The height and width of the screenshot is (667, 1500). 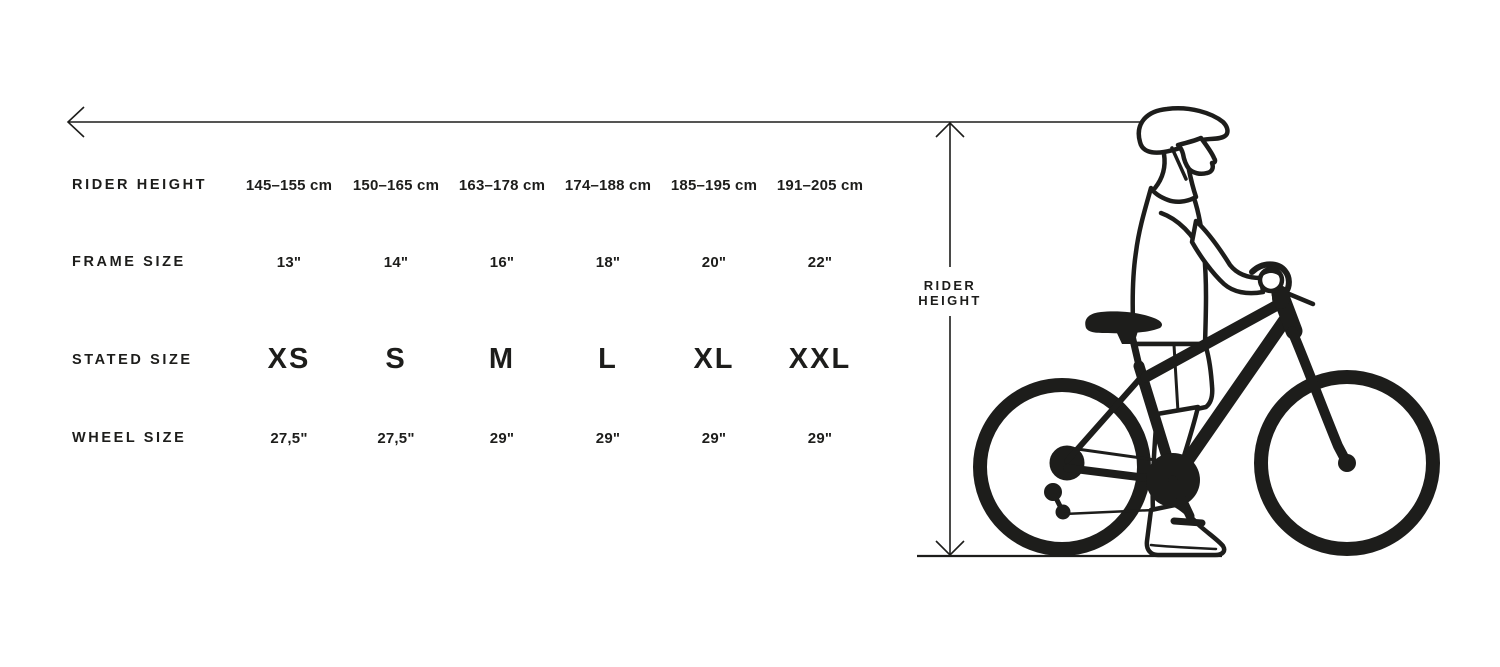 What do you see at coordinates (75, 122) in the screenshot?
I see `arrowhead-left-icon` at bounding box center [75, 122].